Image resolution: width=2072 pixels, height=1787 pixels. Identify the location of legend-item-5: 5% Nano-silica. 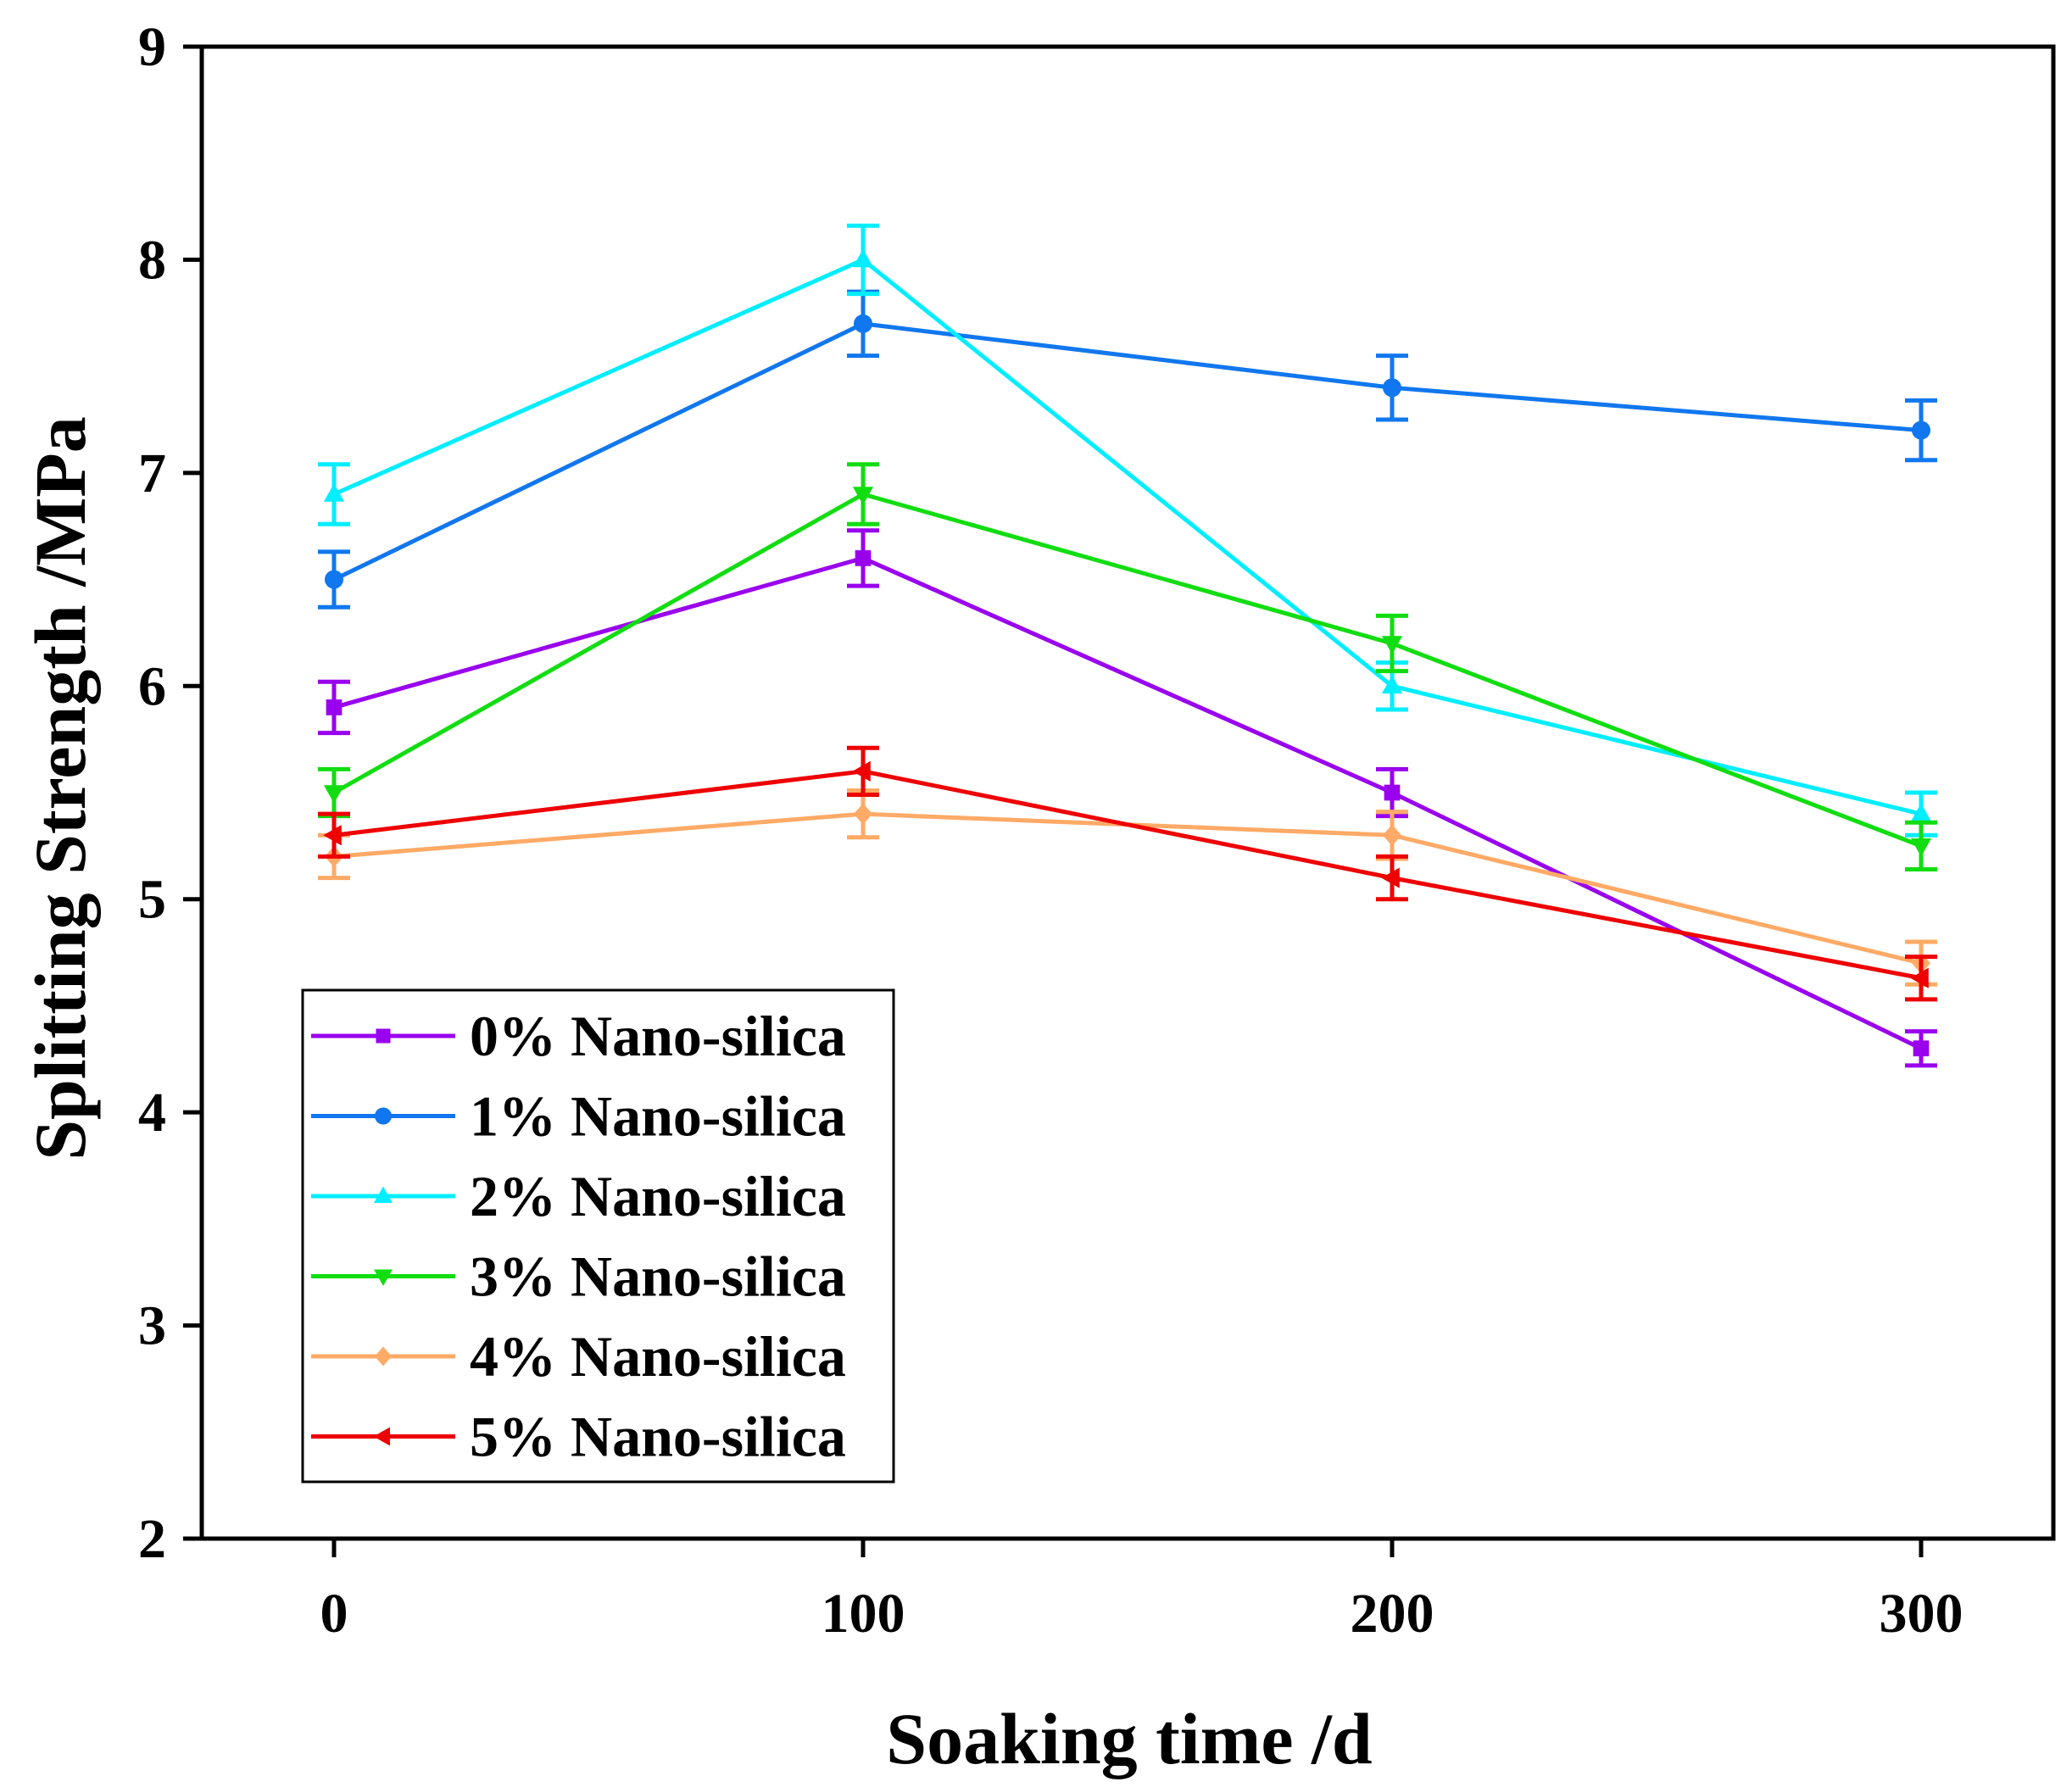
(578, 1437).